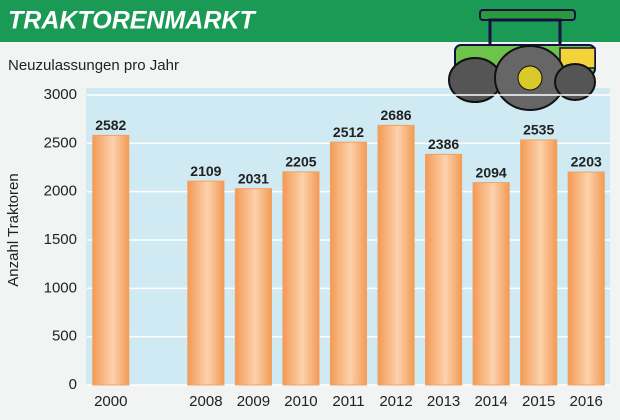  I want to click on y-tick-label: 1000, so click(60, 287).